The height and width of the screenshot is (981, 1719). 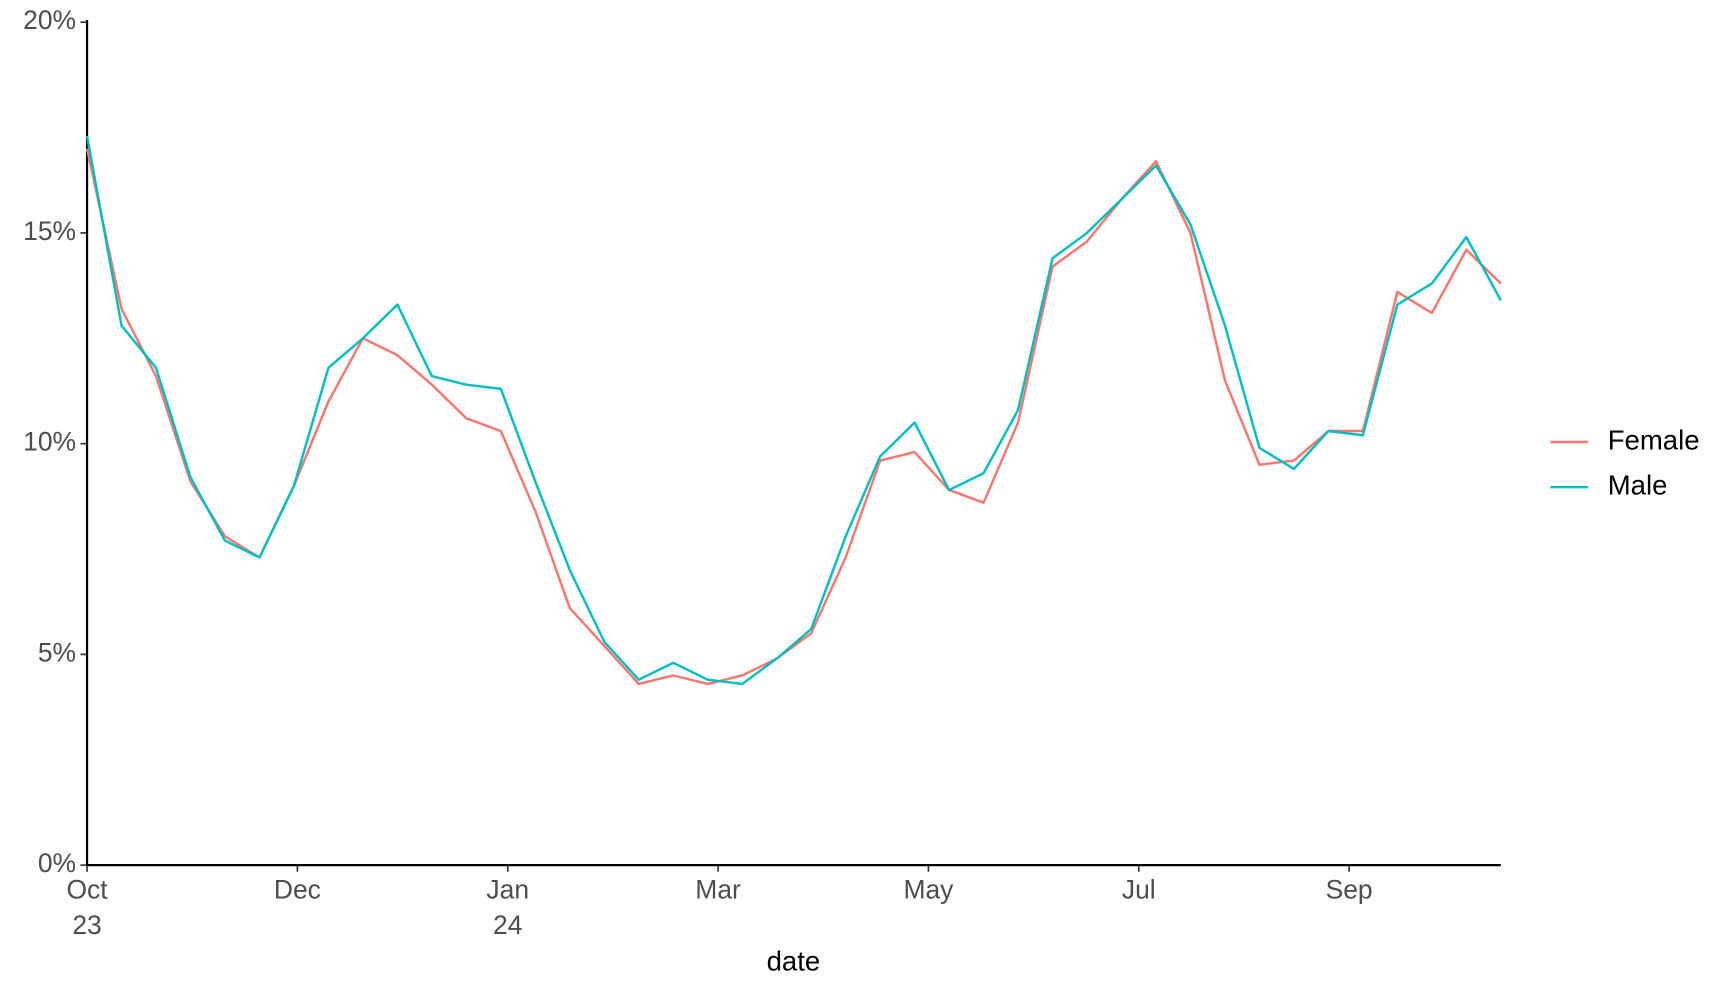 What do you see at coordinates (49, 442) in the screenshot?
I see `y-tick-label: 10%` at bounding box center [49, 442].